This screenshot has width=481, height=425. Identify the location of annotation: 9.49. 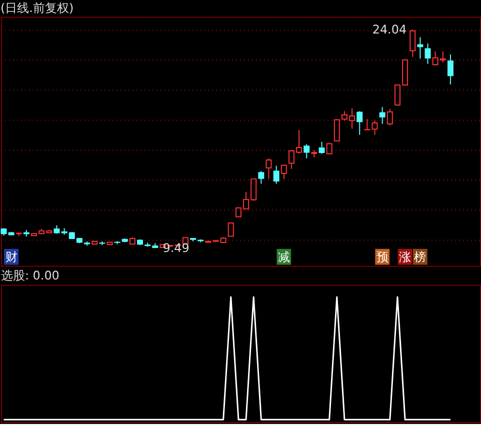
(176, 247).